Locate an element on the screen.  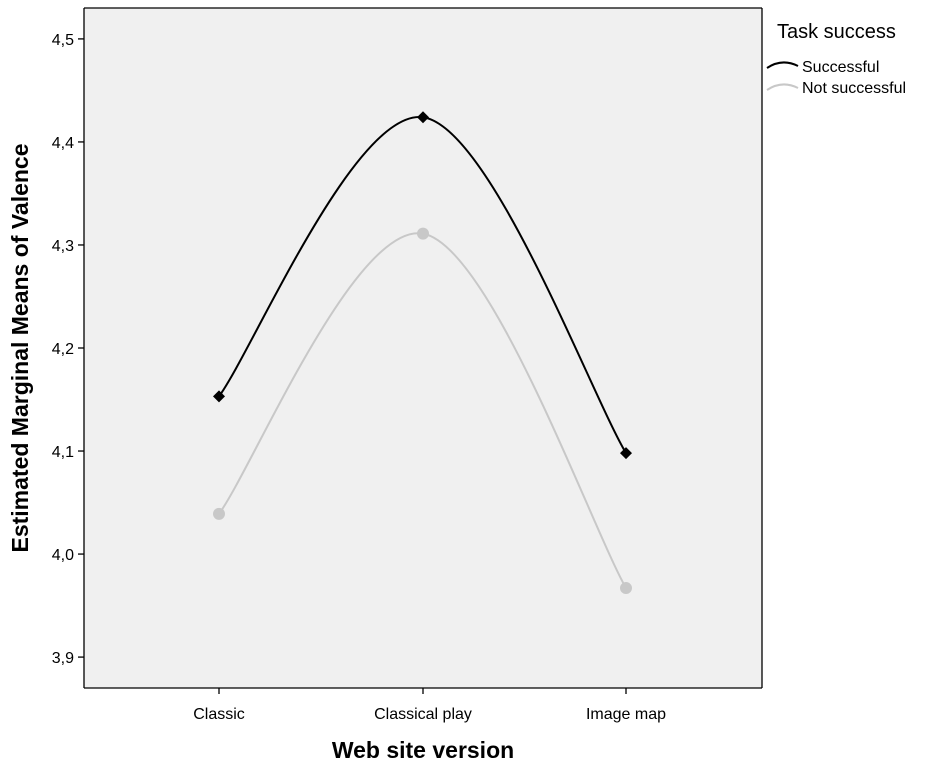
y-tick-label: 4,1 is located at coordinates (63, 452).